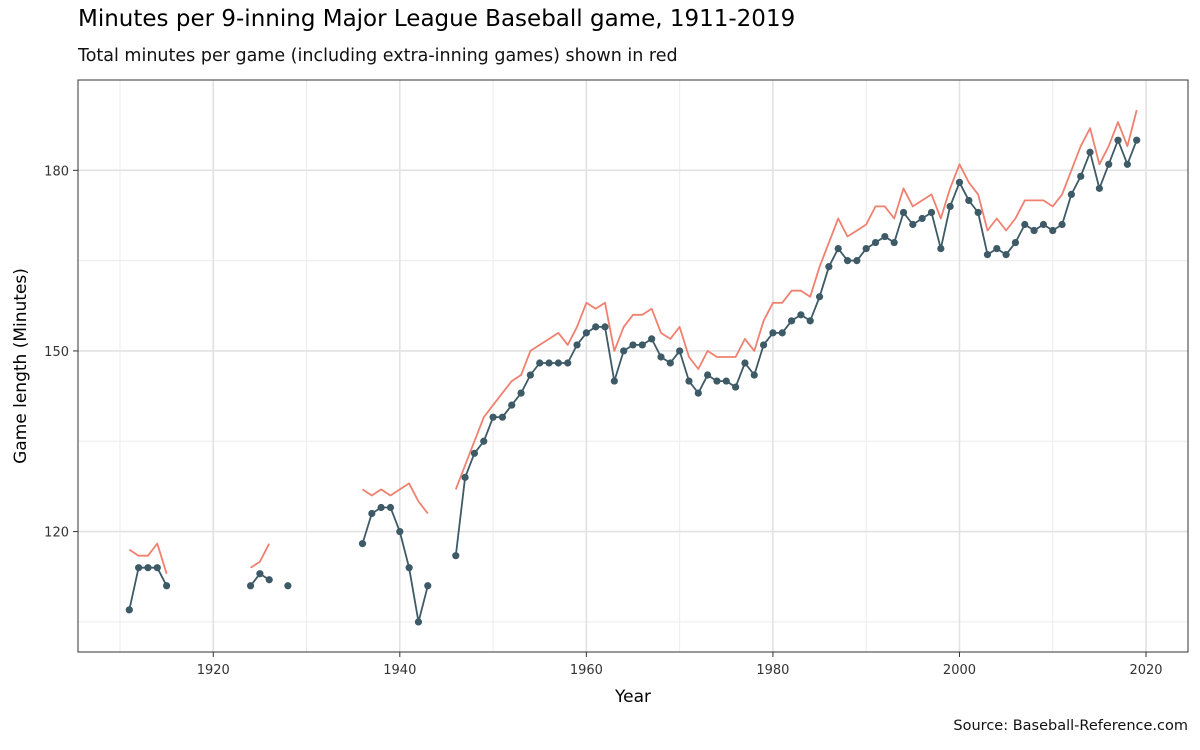  I want to click on y-axis-ticks: 120 150 180, so click(61, 352).